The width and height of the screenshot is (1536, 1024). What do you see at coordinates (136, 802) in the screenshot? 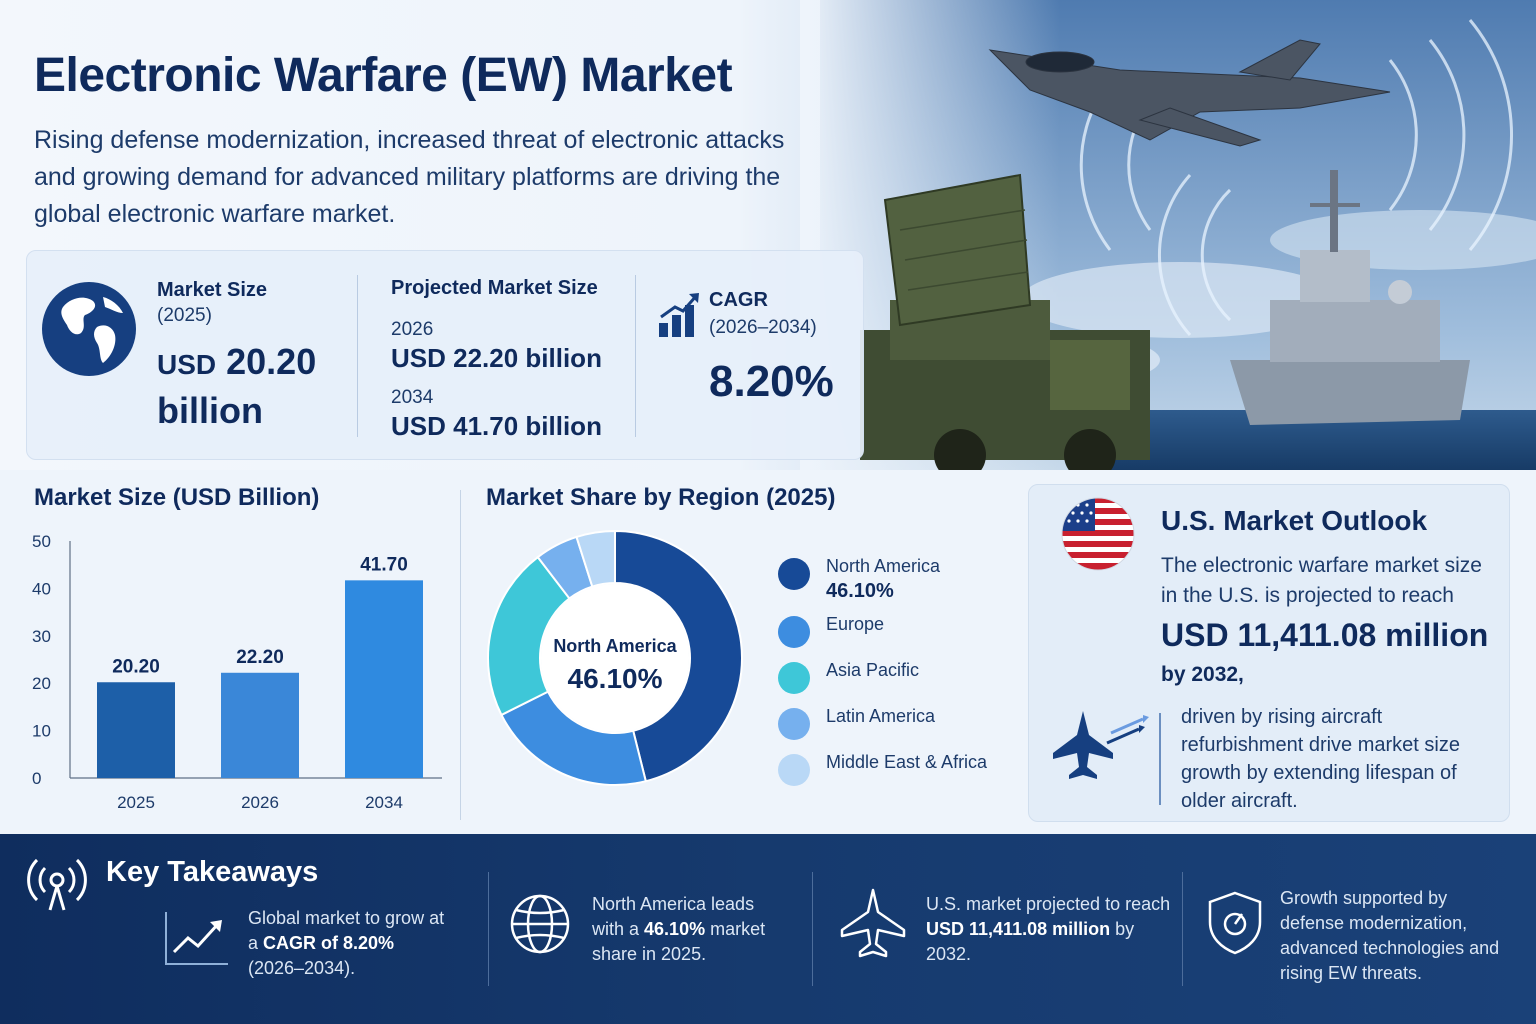
I see `x-tick-label: 2025` at bounding box center [136, 802].